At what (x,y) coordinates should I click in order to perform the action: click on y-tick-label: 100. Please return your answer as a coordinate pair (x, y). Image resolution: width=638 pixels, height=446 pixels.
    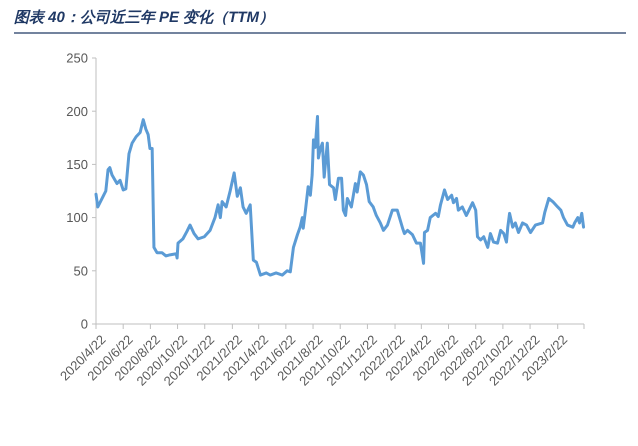
    Looking at the image, I should click on (77, 218).